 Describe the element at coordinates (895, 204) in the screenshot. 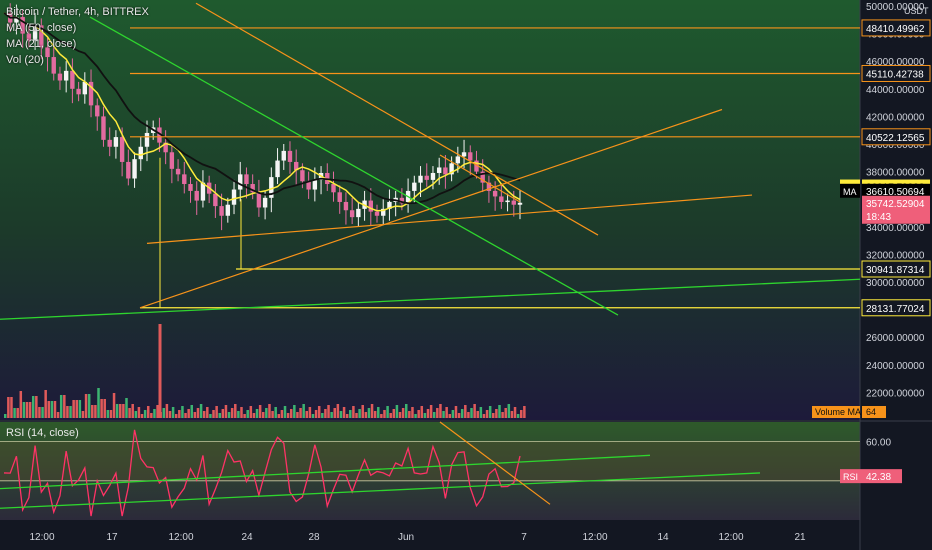

I see `price-marker-label: 35742.52904` at that location.